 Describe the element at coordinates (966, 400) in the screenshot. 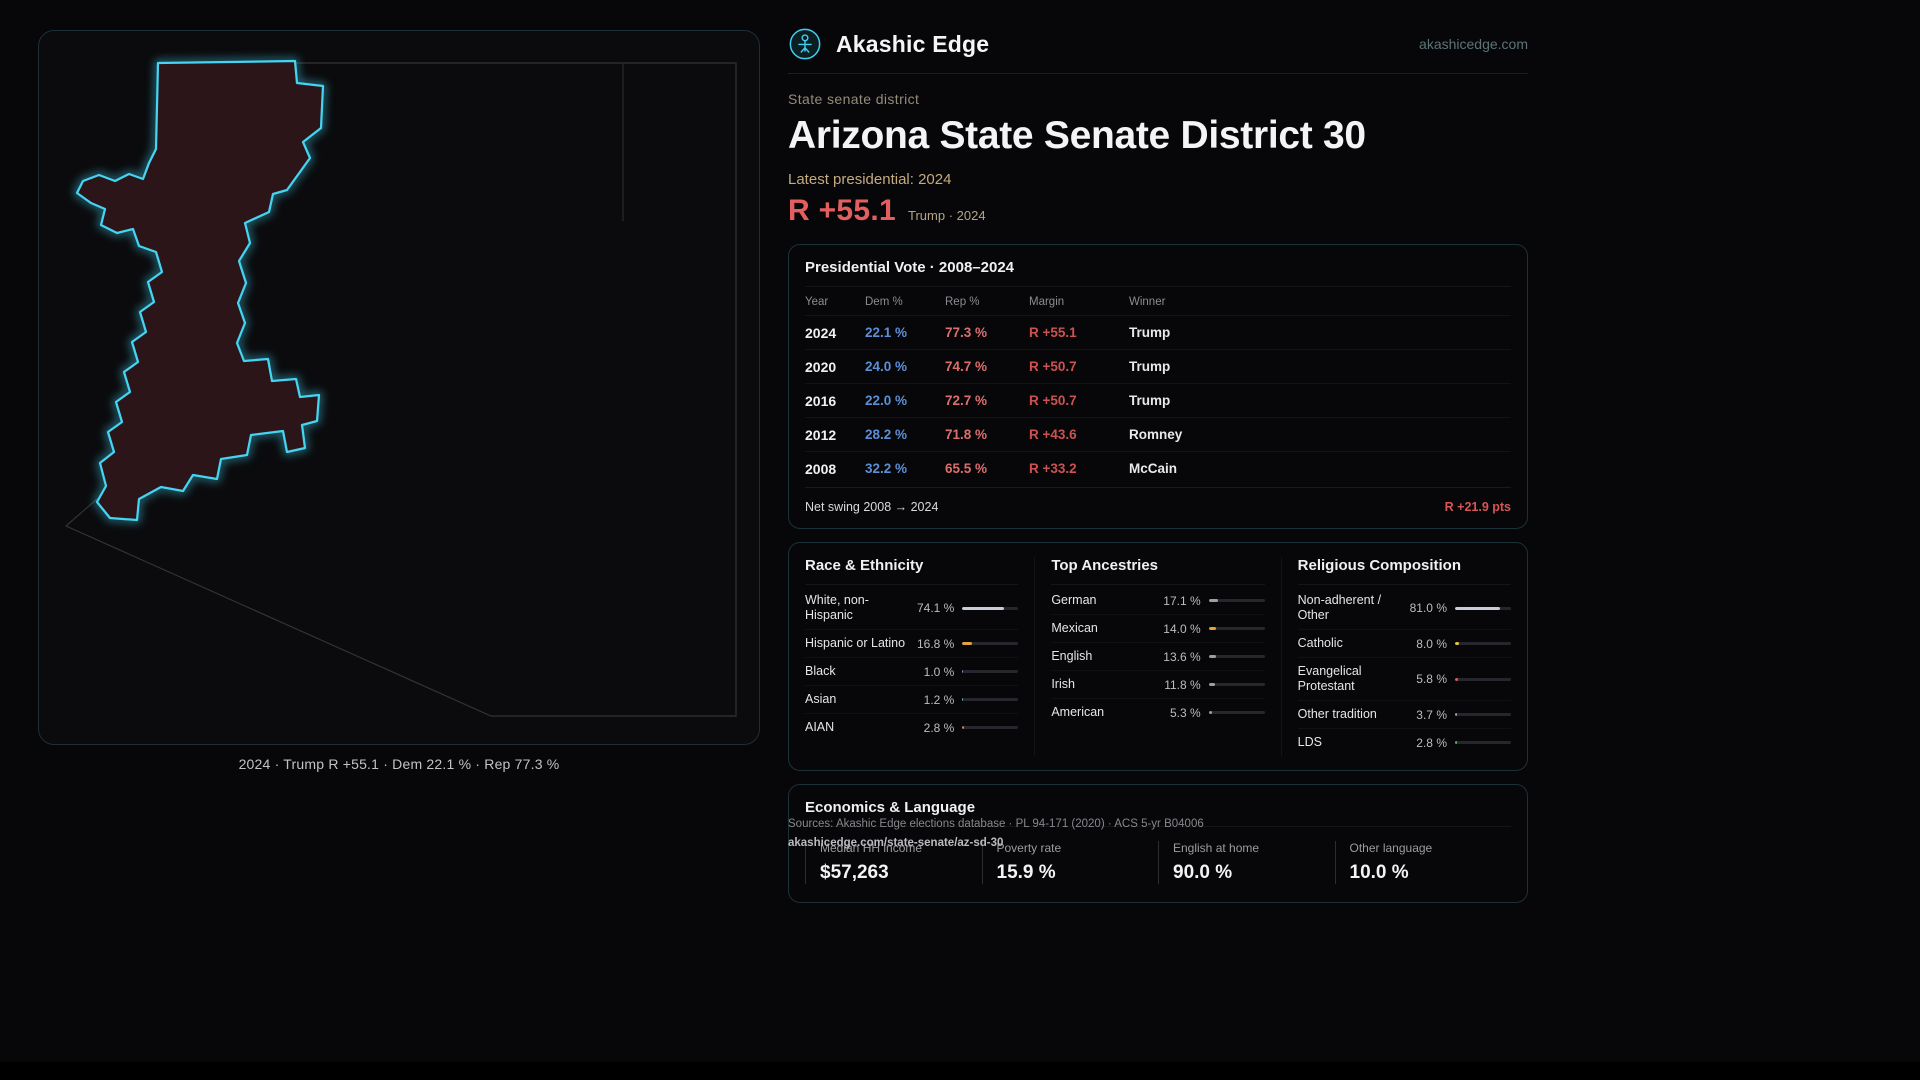

I see `cell-rep: 72.7 %` at that location.